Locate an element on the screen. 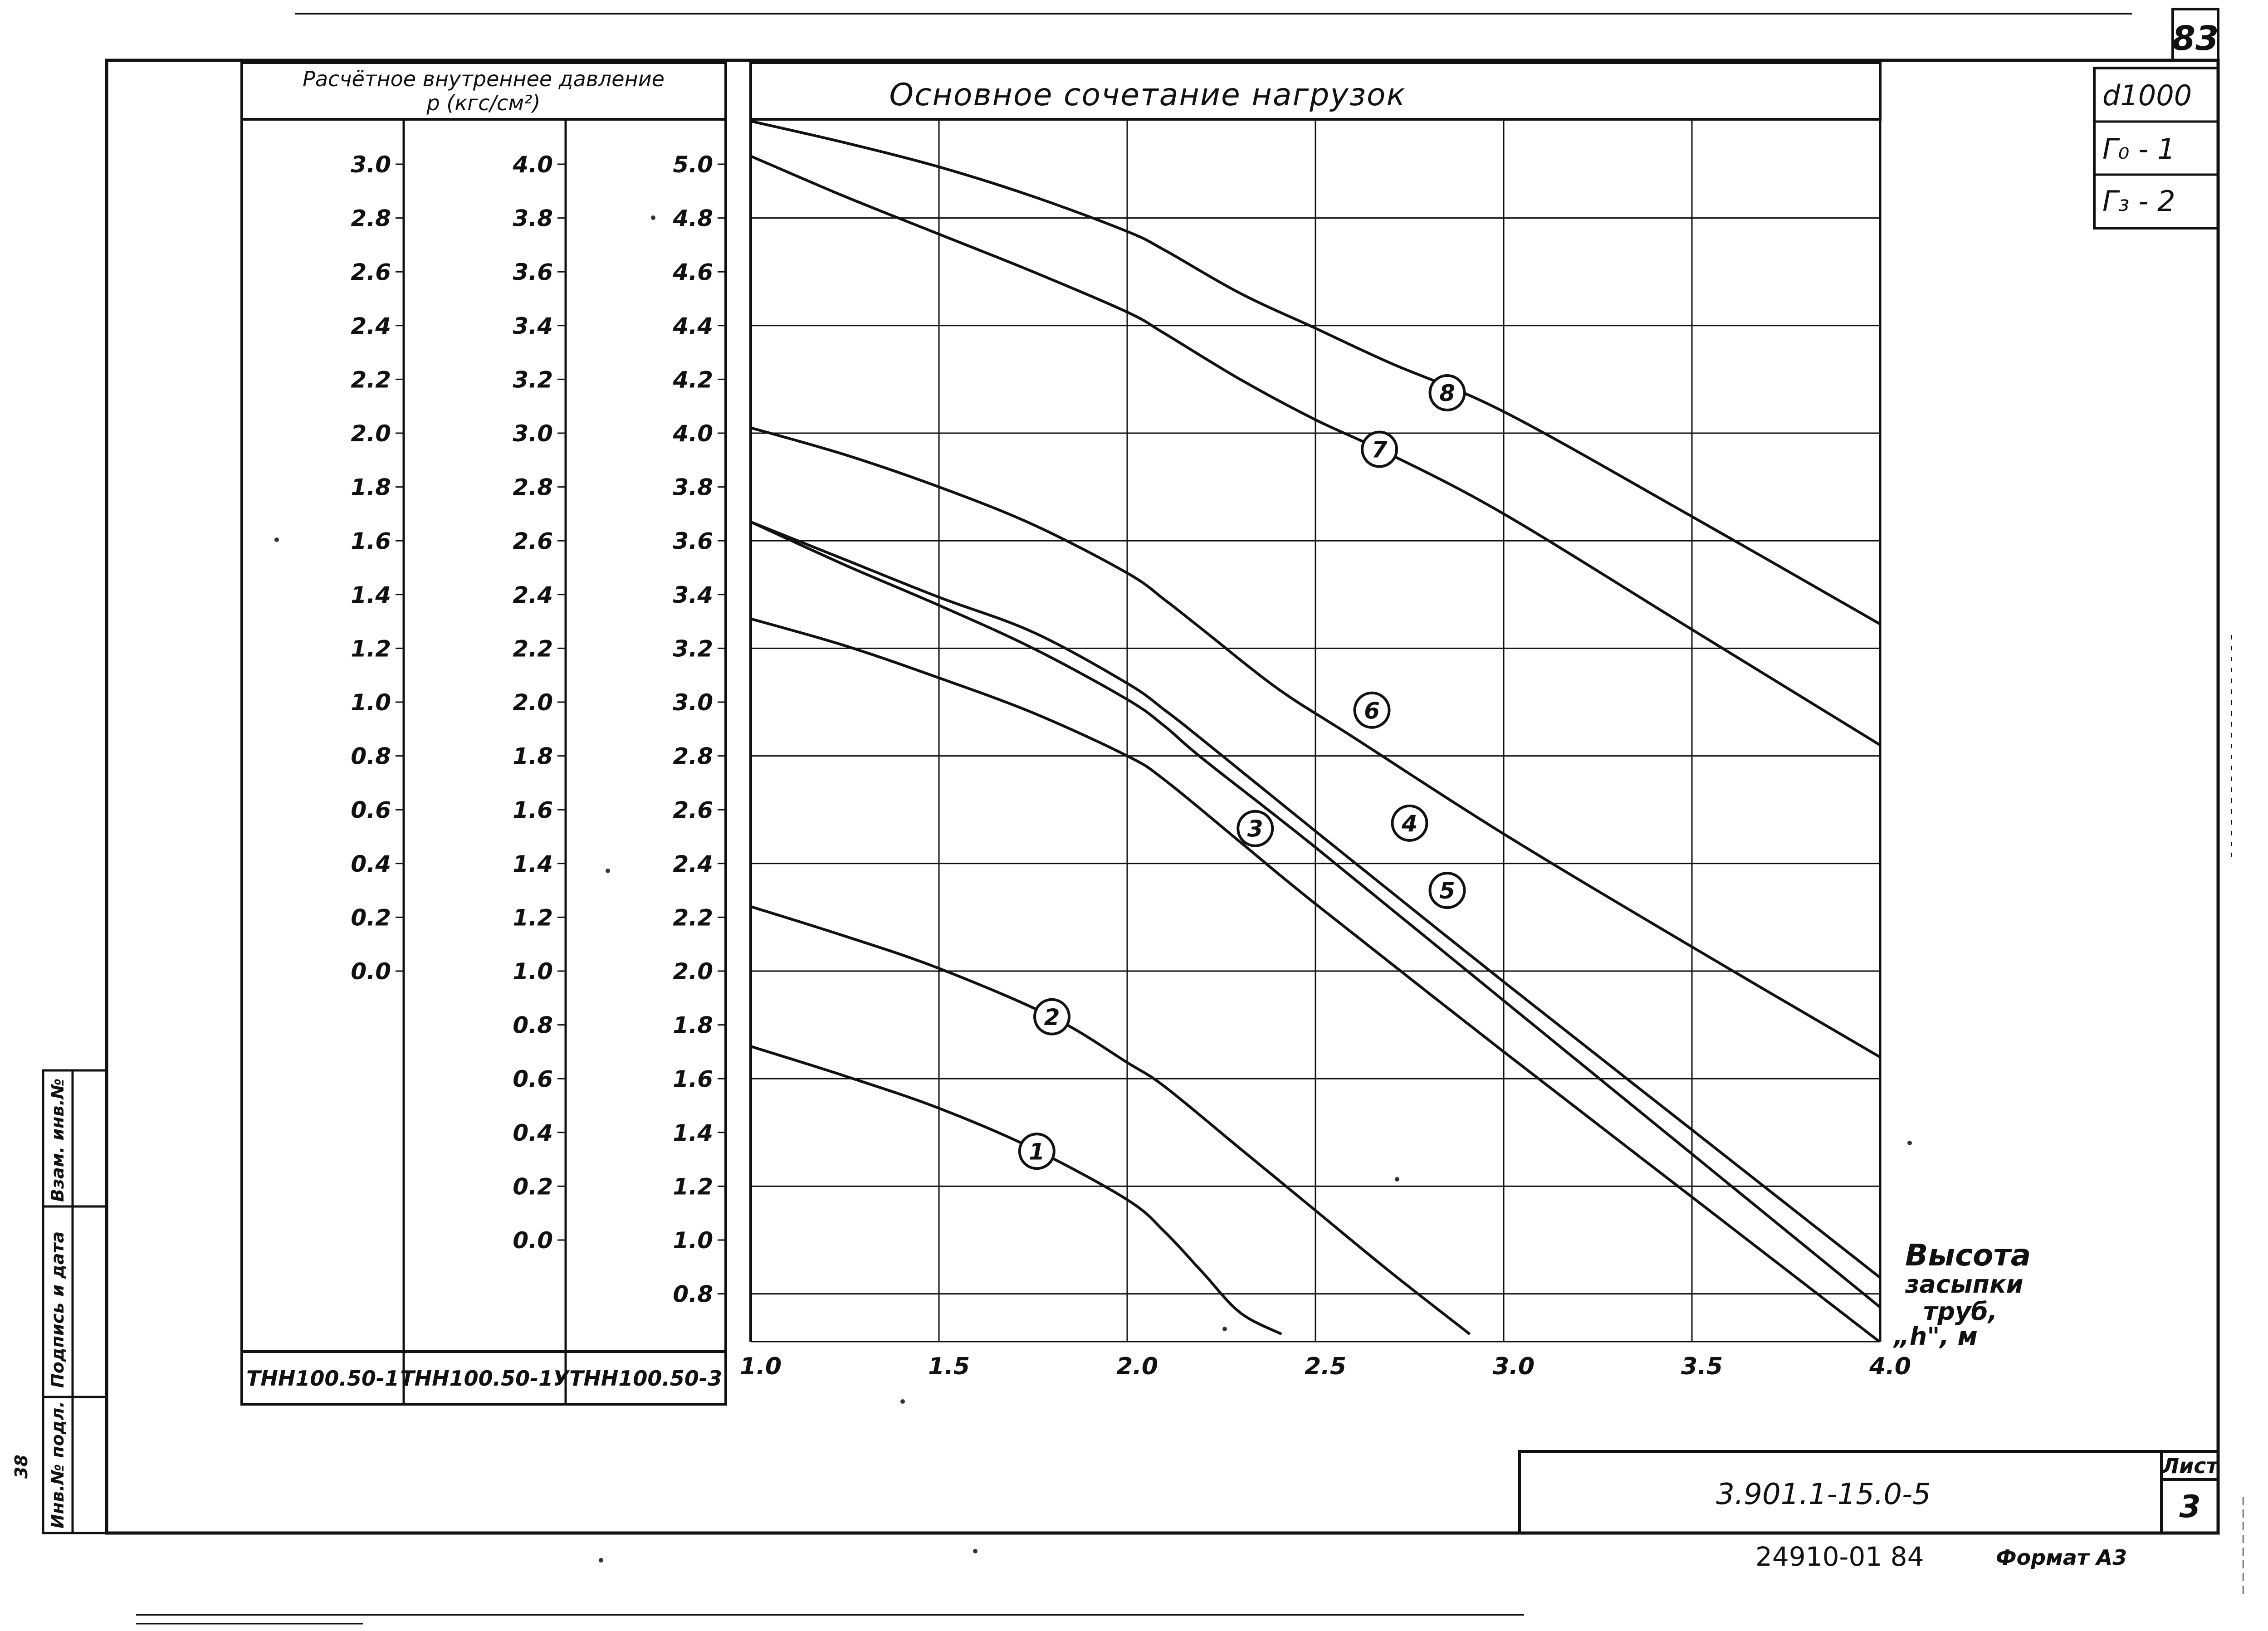  pressure-tick-label: 0.4 is located at coordinates (533, 1133).